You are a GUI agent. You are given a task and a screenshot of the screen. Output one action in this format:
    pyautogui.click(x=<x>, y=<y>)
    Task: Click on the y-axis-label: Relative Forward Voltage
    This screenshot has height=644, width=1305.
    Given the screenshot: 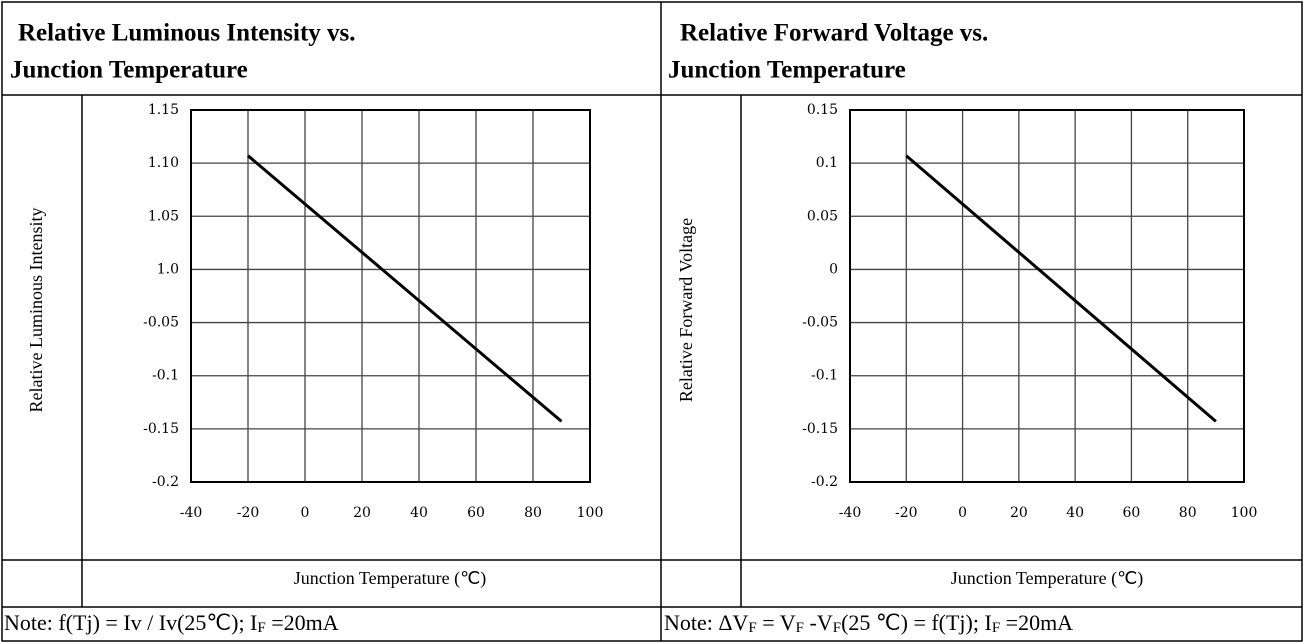 What is the action you would take?
    pyautogui.click(x=686, y=310)
    